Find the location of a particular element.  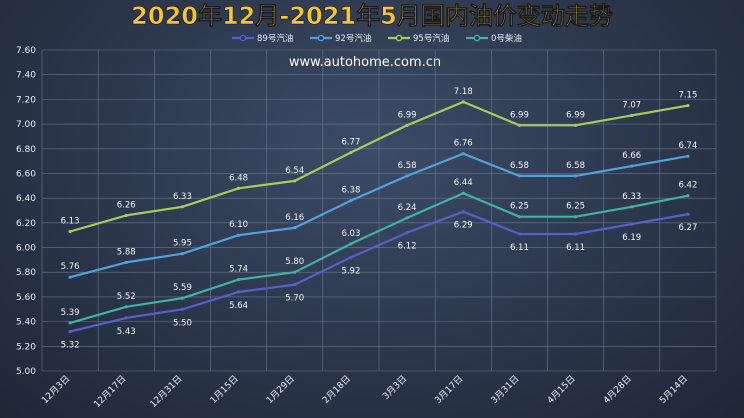

data-label: 6.16 is located at coordinates (294, 218).